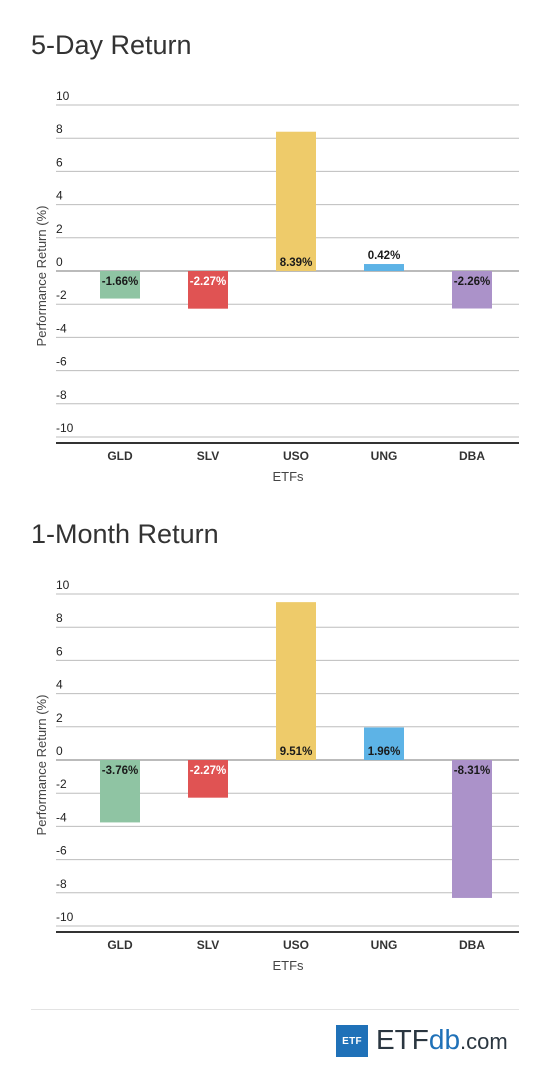 The image size is (550, 1075). Describe the element at coordinates (484, 1041) in the screenshot. I see `logo-com: .com` at that location.